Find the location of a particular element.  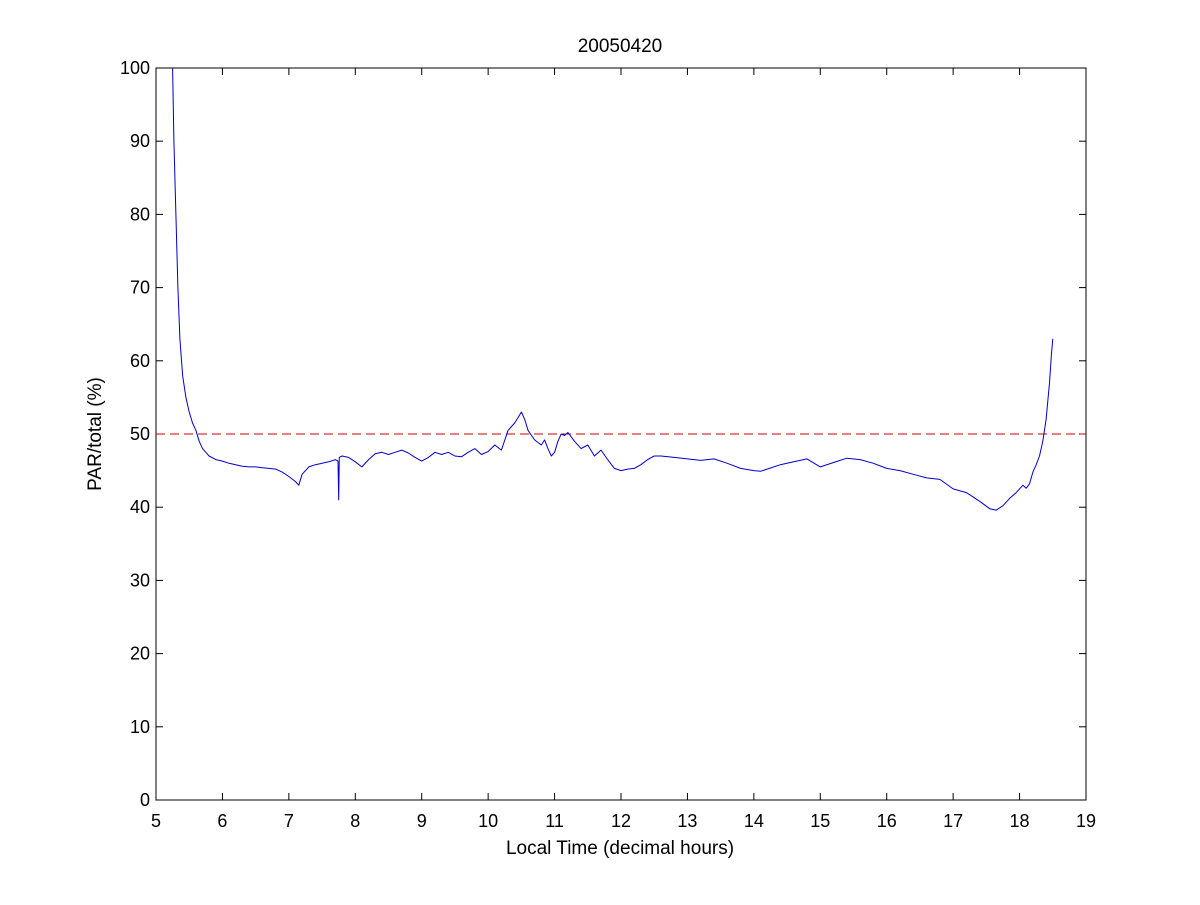

y-tick-label: 70 is located at coordinates (140, 288).